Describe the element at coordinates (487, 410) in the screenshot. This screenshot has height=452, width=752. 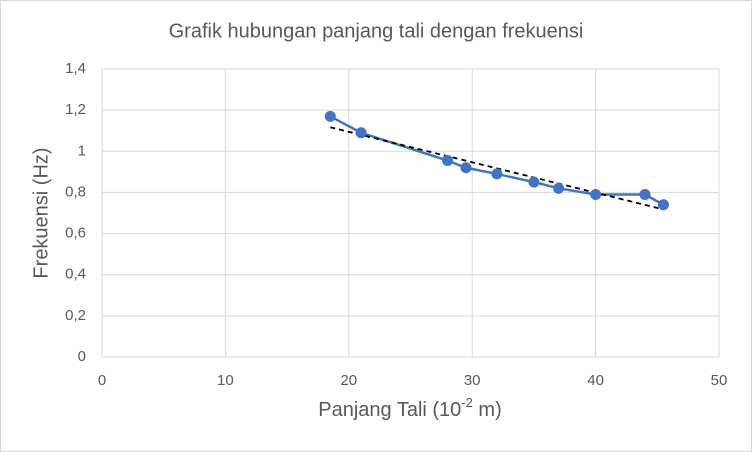
I see `x-label-unit: m)` at that location.